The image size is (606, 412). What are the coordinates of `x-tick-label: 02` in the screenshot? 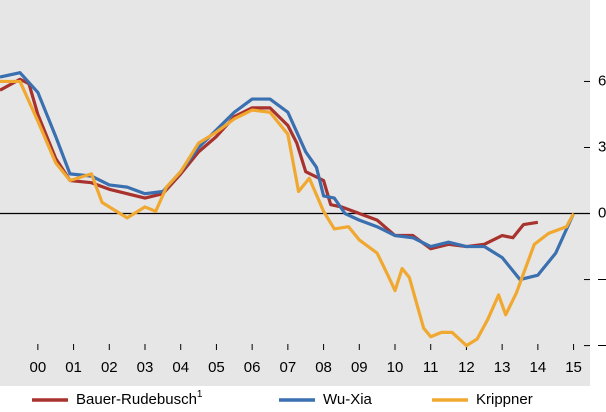 It's located at (109, 367).